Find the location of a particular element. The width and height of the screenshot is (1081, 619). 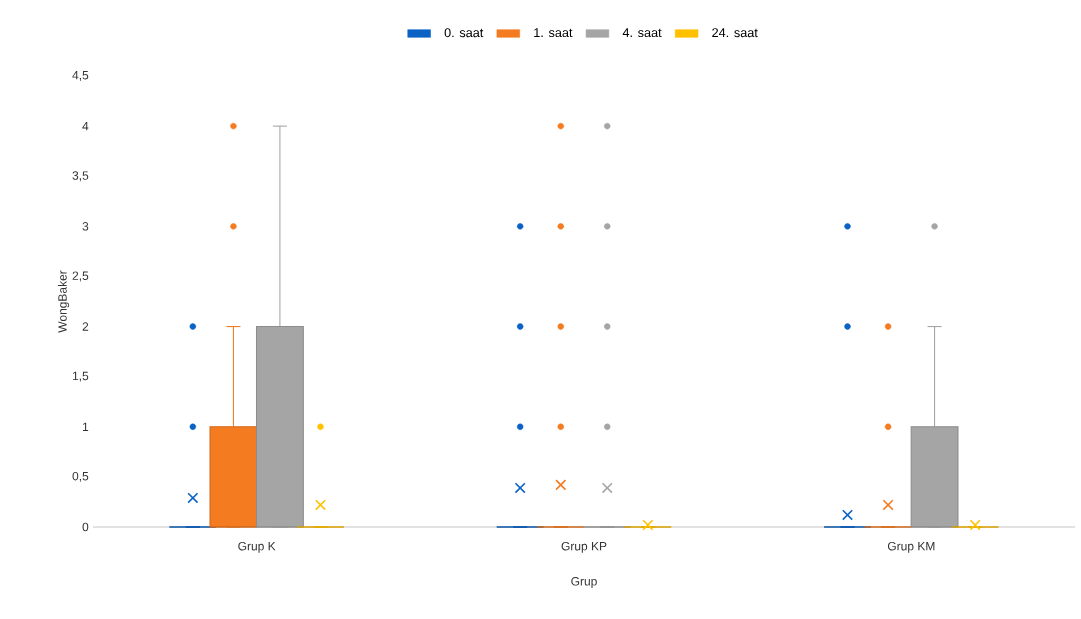

legend-label: 24. saat is located at coordinates (735, 33).